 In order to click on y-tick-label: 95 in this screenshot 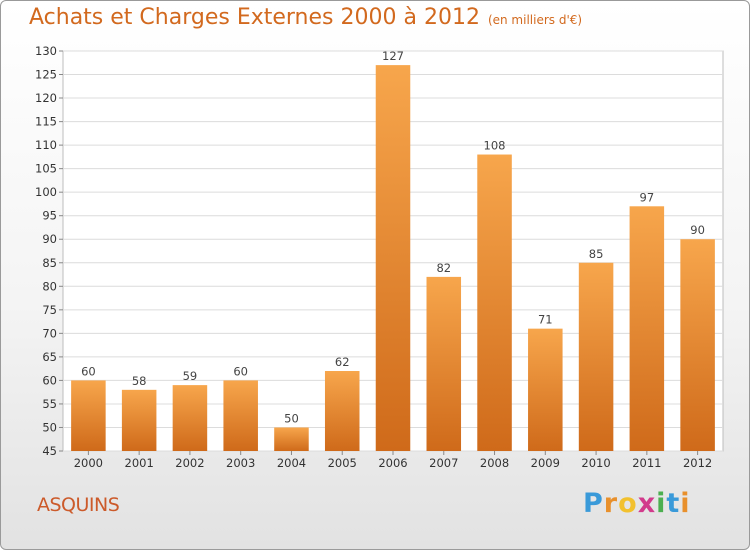, I will do `click(49, 216)`.